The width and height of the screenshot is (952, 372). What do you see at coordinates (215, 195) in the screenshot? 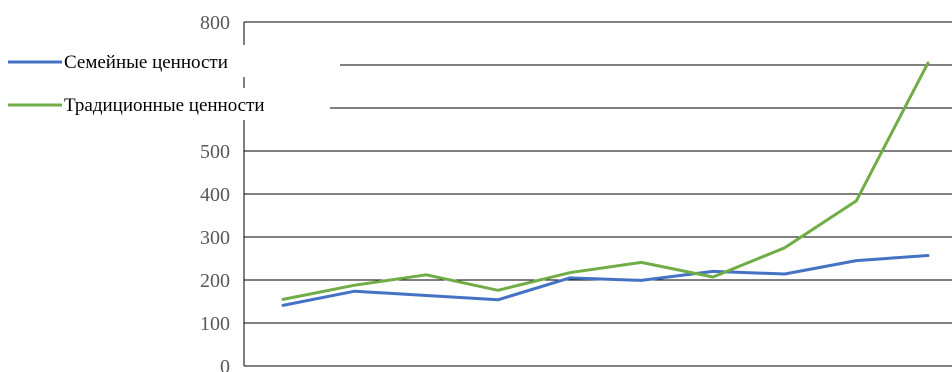
I see `y-tick-label-400: 400` at bounding box center [215, 195].